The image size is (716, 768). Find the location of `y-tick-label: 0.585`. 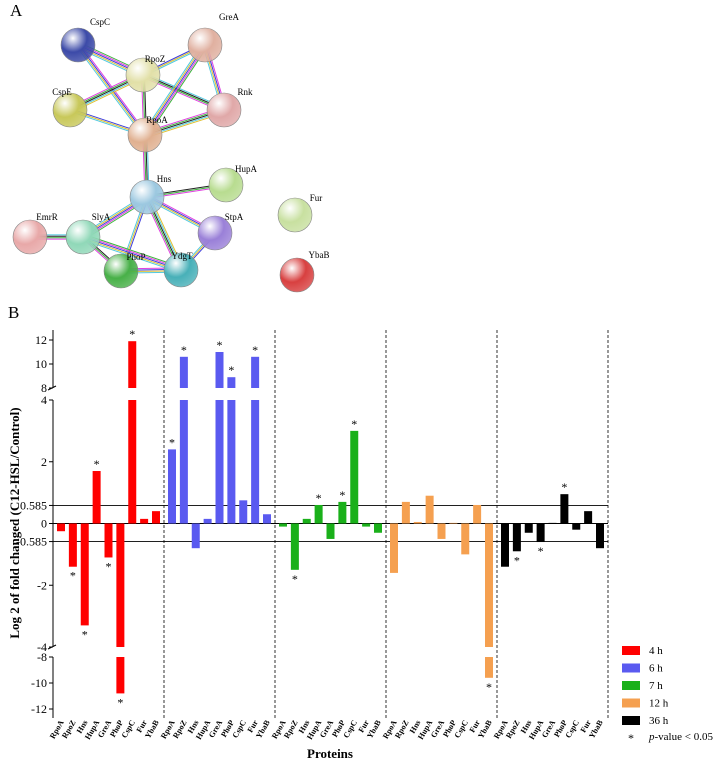

y-tick-label: 0.585 is located at coordinates (33, 505).